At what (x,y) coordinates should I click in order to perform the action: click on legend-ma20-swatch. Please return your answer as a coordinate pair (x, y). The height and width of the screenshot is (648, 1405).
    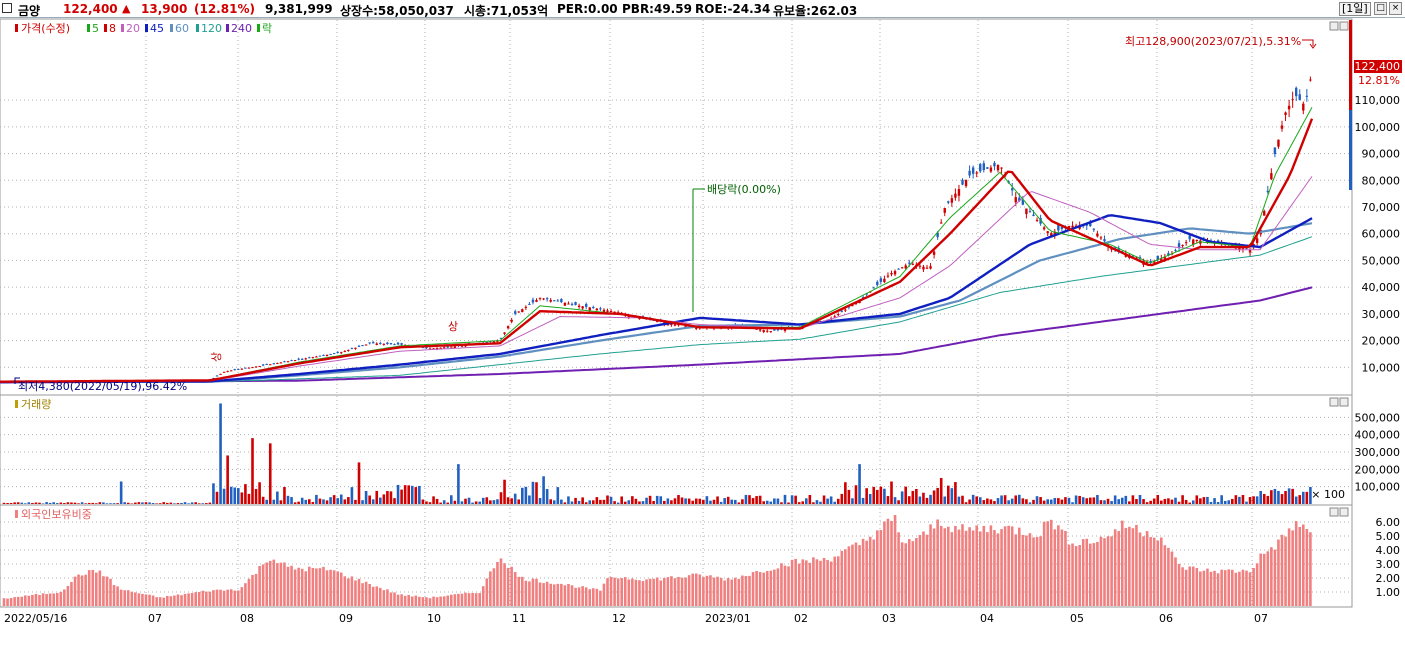
    Looking at the image, I should click on (122, 28).